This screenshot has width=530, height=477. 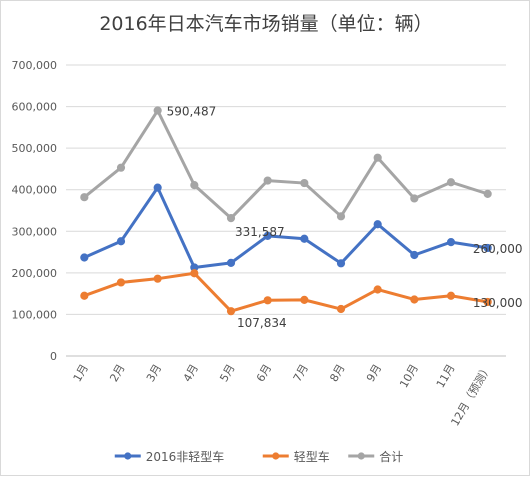 I want to click on x-tick-label: 9月, so click(x=374, y=373).